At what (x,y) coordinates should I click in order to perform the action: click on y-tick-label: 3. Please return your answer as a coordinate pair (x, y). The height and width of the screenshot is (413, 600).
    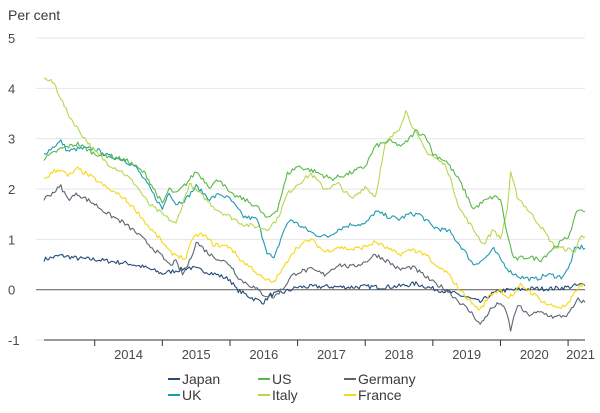
    Looking at the image, I should click on (11, 139).